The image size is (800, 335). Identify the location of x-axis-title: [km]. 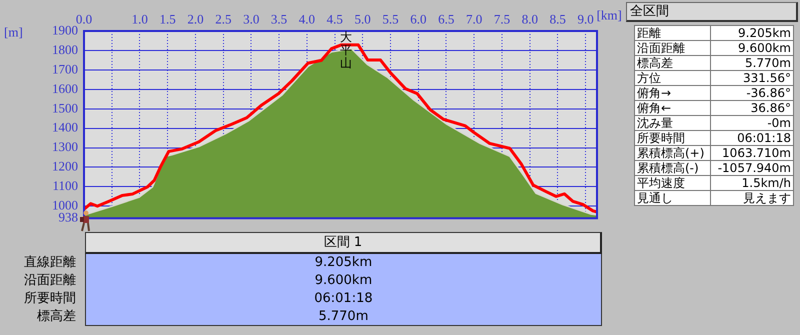
(609, 14).